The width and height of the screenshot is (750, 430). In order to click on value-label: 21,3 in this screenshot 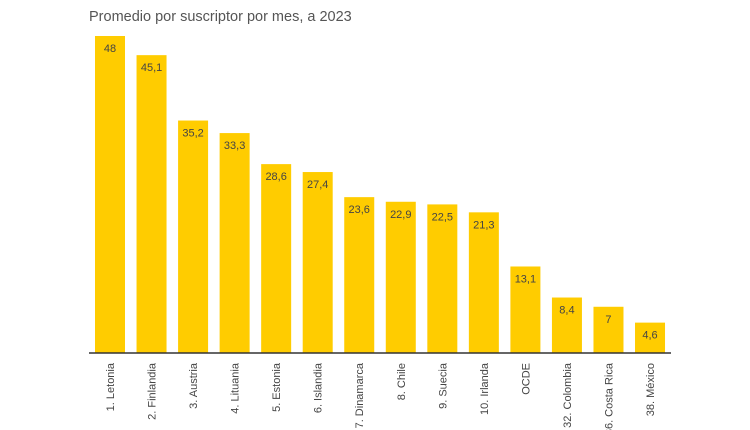, I will do `click(483, 225)`.